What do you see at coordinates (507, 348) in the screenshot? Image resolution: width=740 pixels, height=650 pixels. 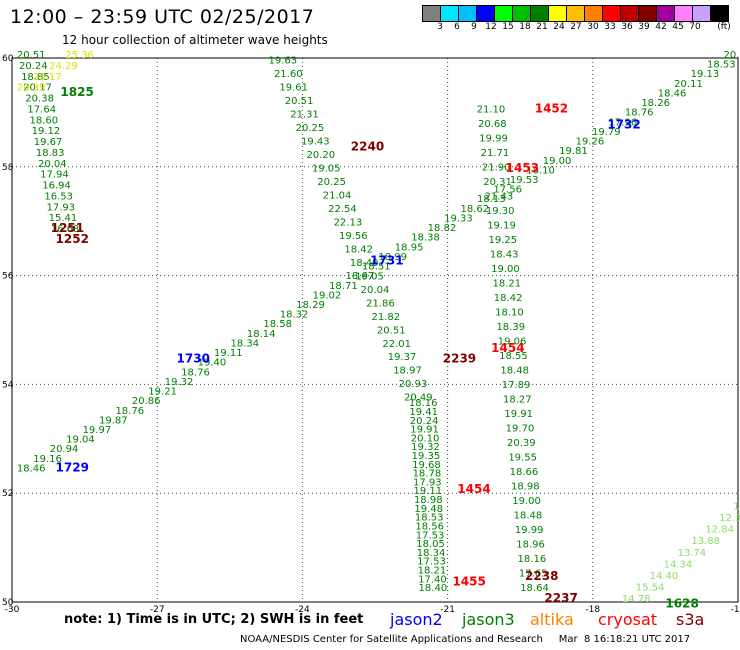 I see `pass-time-label: 1454` at bounding box center [507, 348].